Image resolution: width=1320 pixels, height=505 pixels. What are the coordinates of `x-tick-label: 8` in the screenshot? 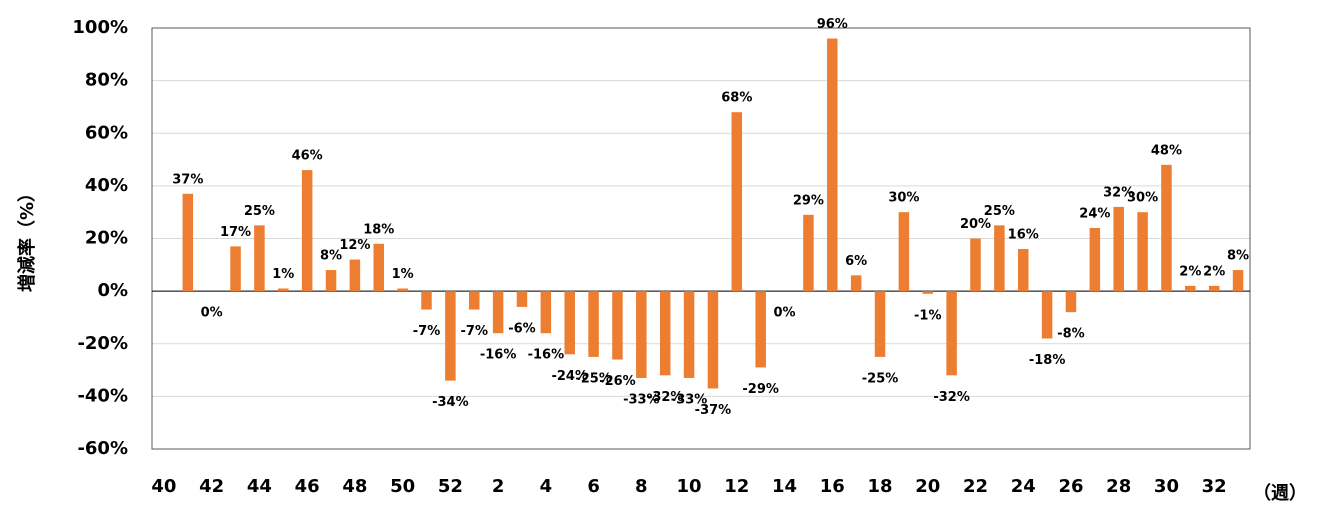 It's located at (641, 486).